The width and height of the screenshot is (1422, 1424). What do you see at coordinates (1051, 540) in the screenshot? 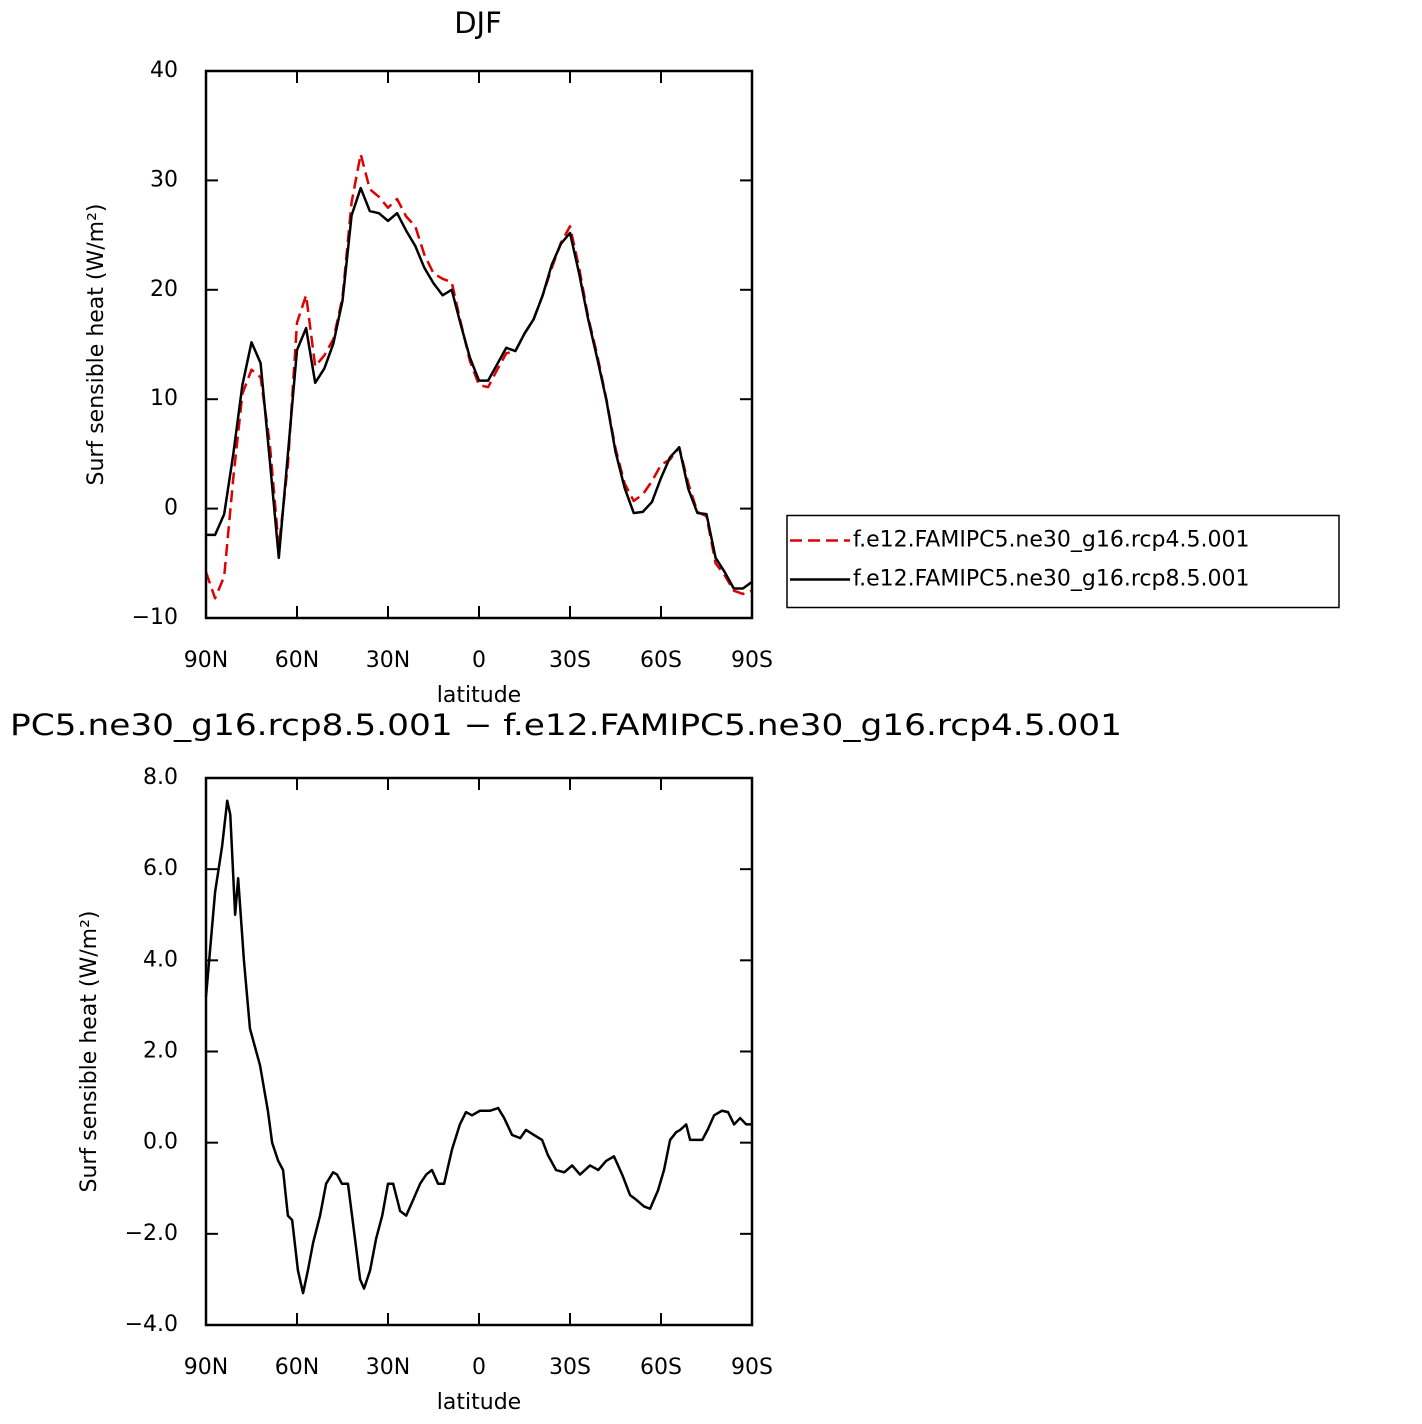
I see `legend-label: f.e12.FAMIPC5.ne30_g16.rcp4.5.001` at bounding box center [1051, 540].